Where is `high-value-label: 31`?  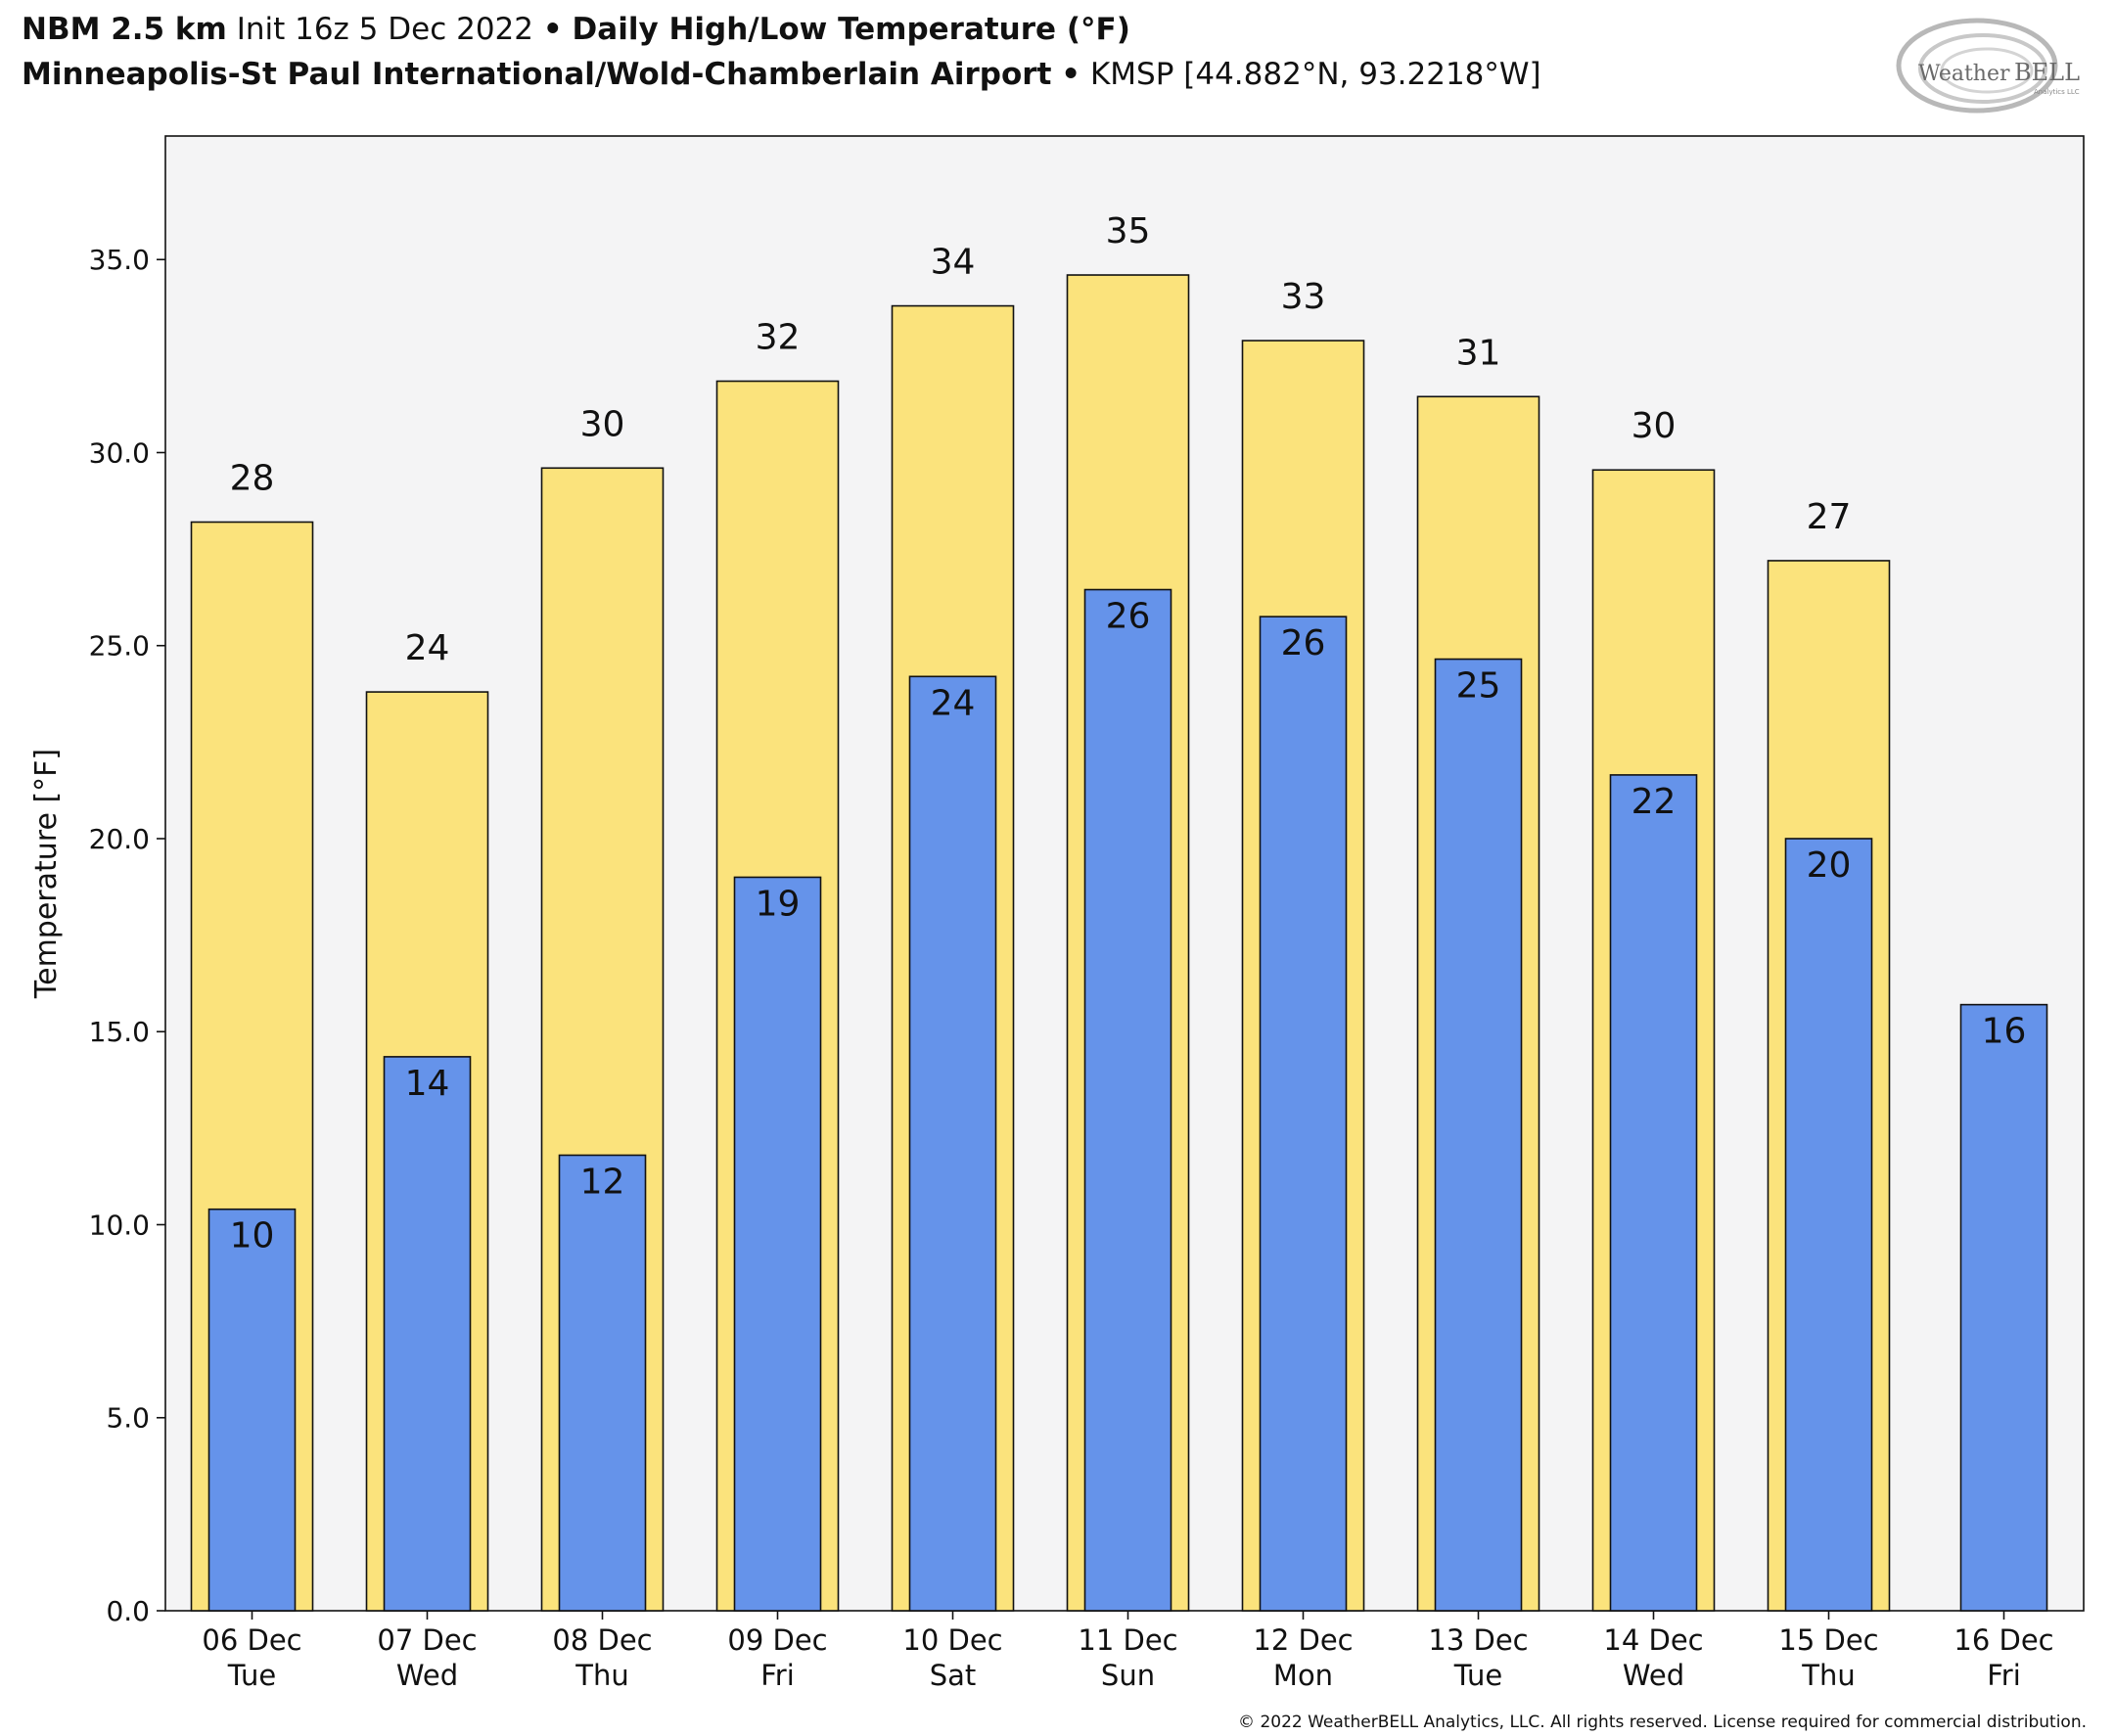 high-value-label: 31 is located at coordinates (1479, 353).